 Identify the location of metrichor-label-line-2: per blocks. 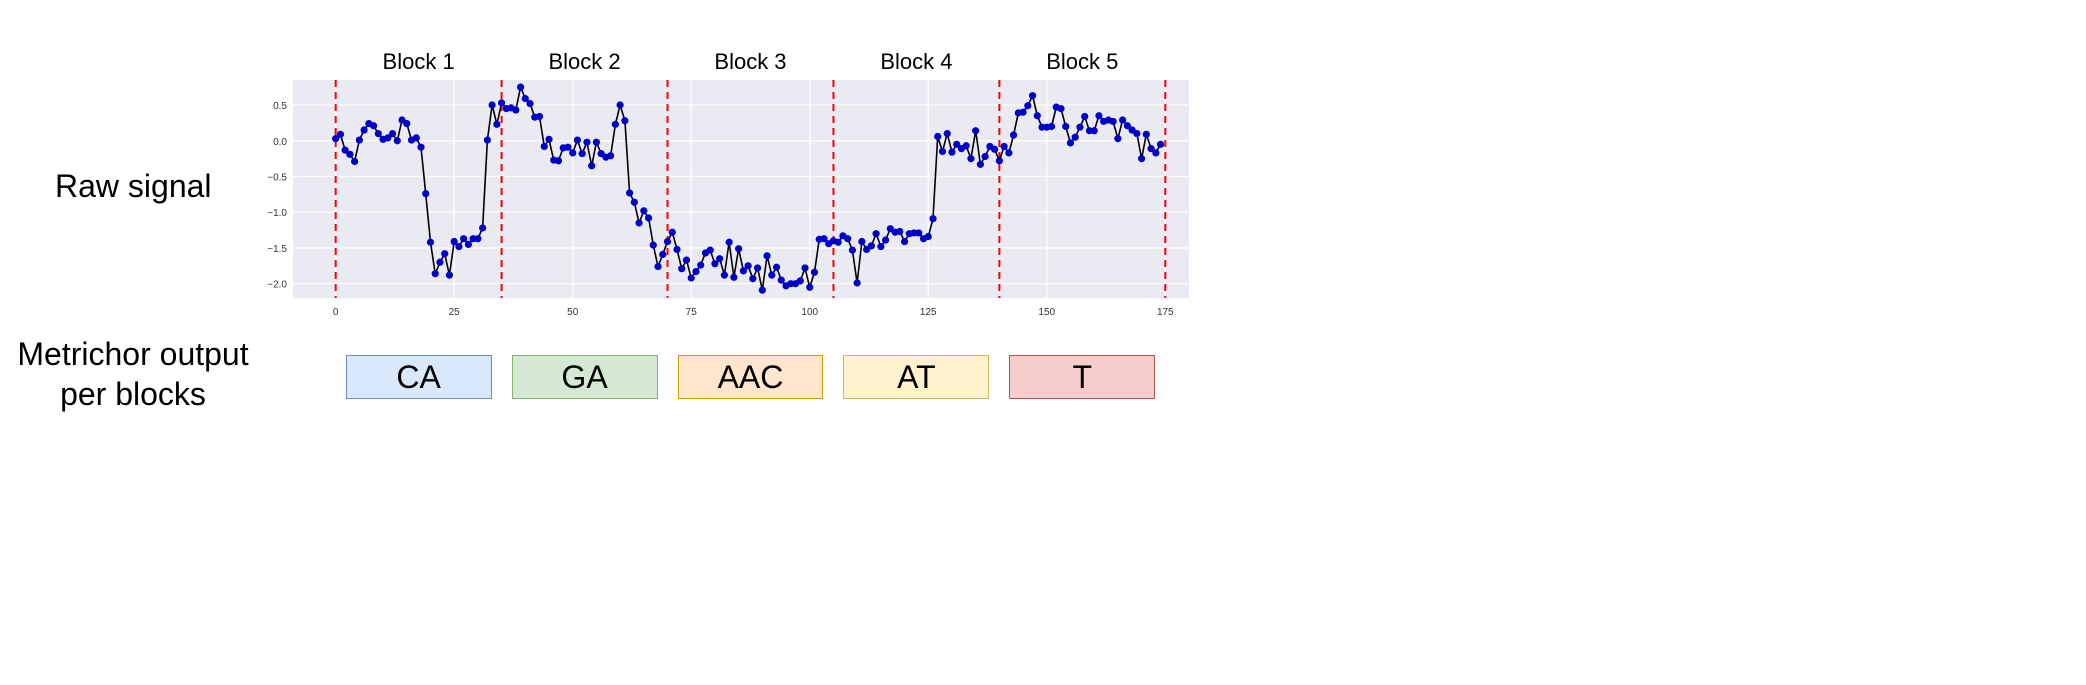
(133, 394).